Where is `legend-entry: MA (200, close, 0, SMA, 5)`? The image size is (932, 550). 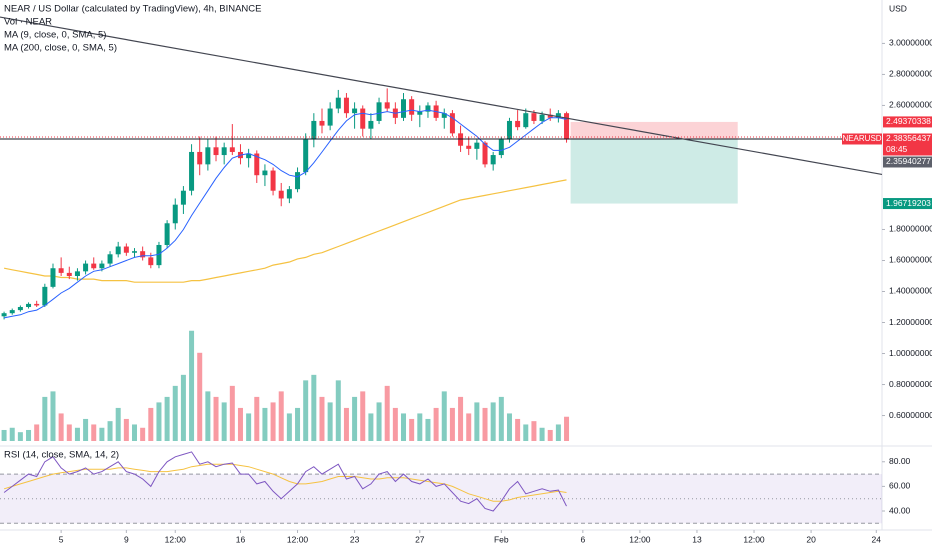 legend-entry: MA (200, close, 0, SMA, 5) is located at coordinates (60, 48).